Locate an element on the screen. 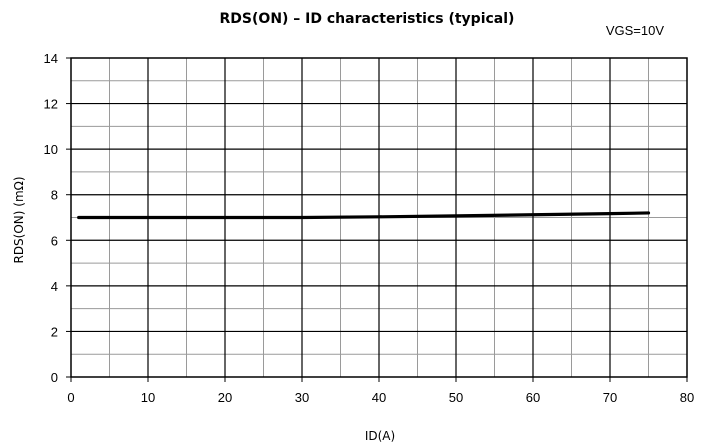  y-tick-label: 8 is located at coordinates (54, 195).